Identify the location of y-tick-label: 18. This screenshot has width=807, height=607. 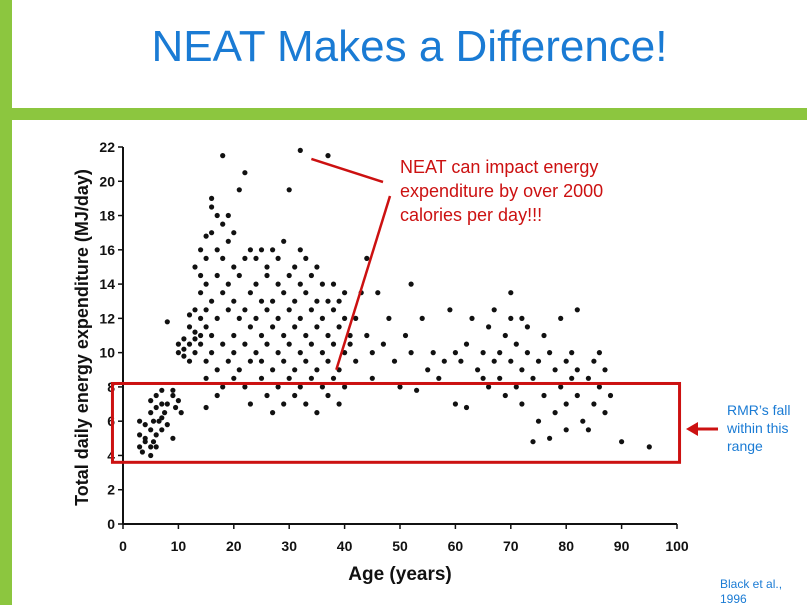
(107, 216).